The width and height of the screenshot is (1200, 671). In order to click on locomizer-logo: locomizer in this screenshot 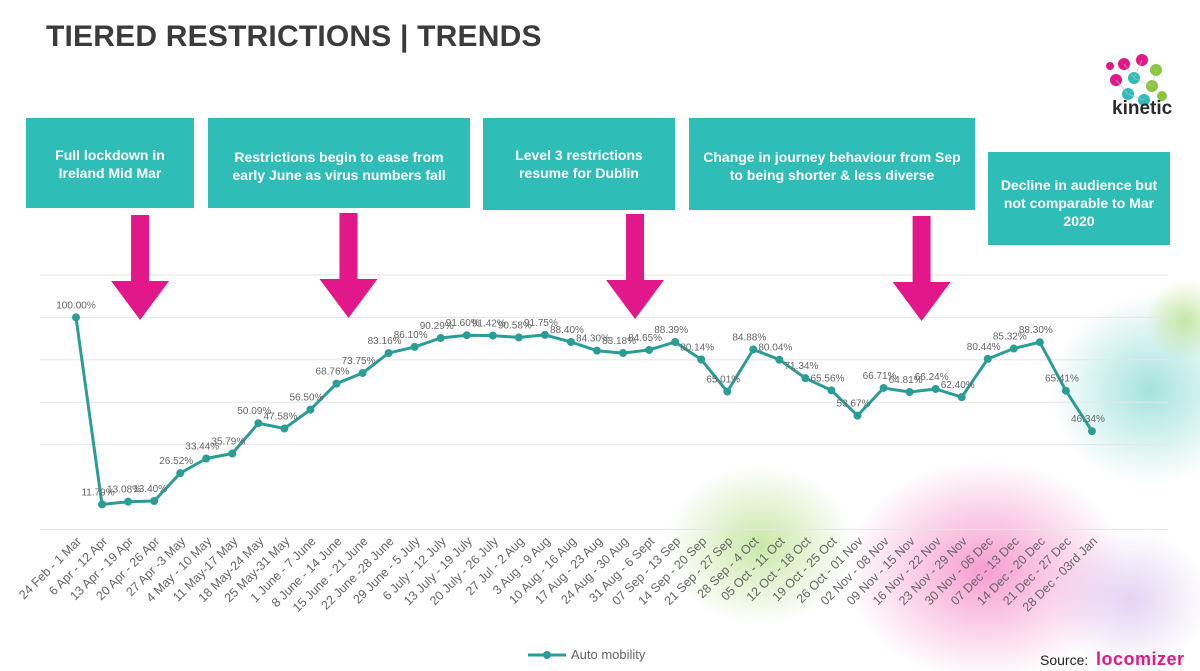, I will do `click(1140, 659)`.